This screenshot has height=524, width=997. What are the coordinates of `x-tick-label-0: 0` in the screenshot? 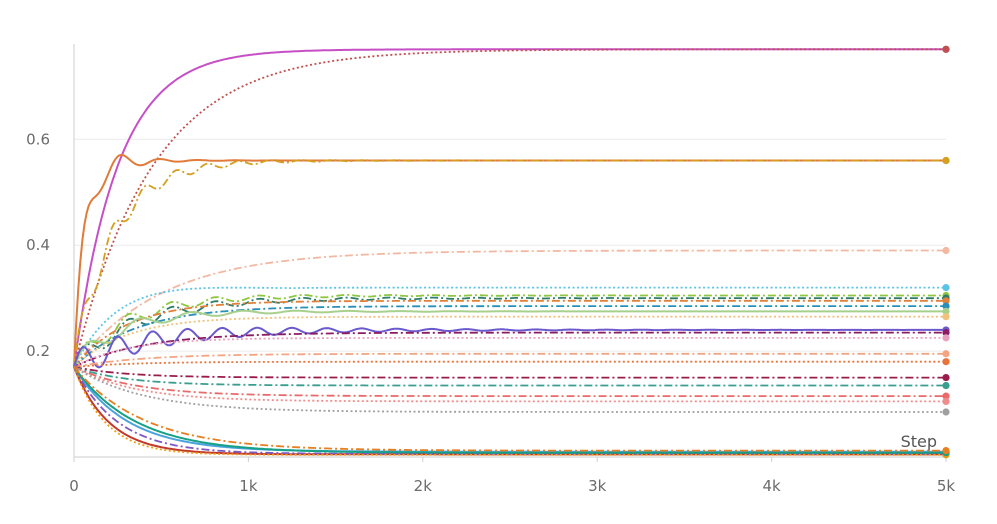 It's located at (74, 486).